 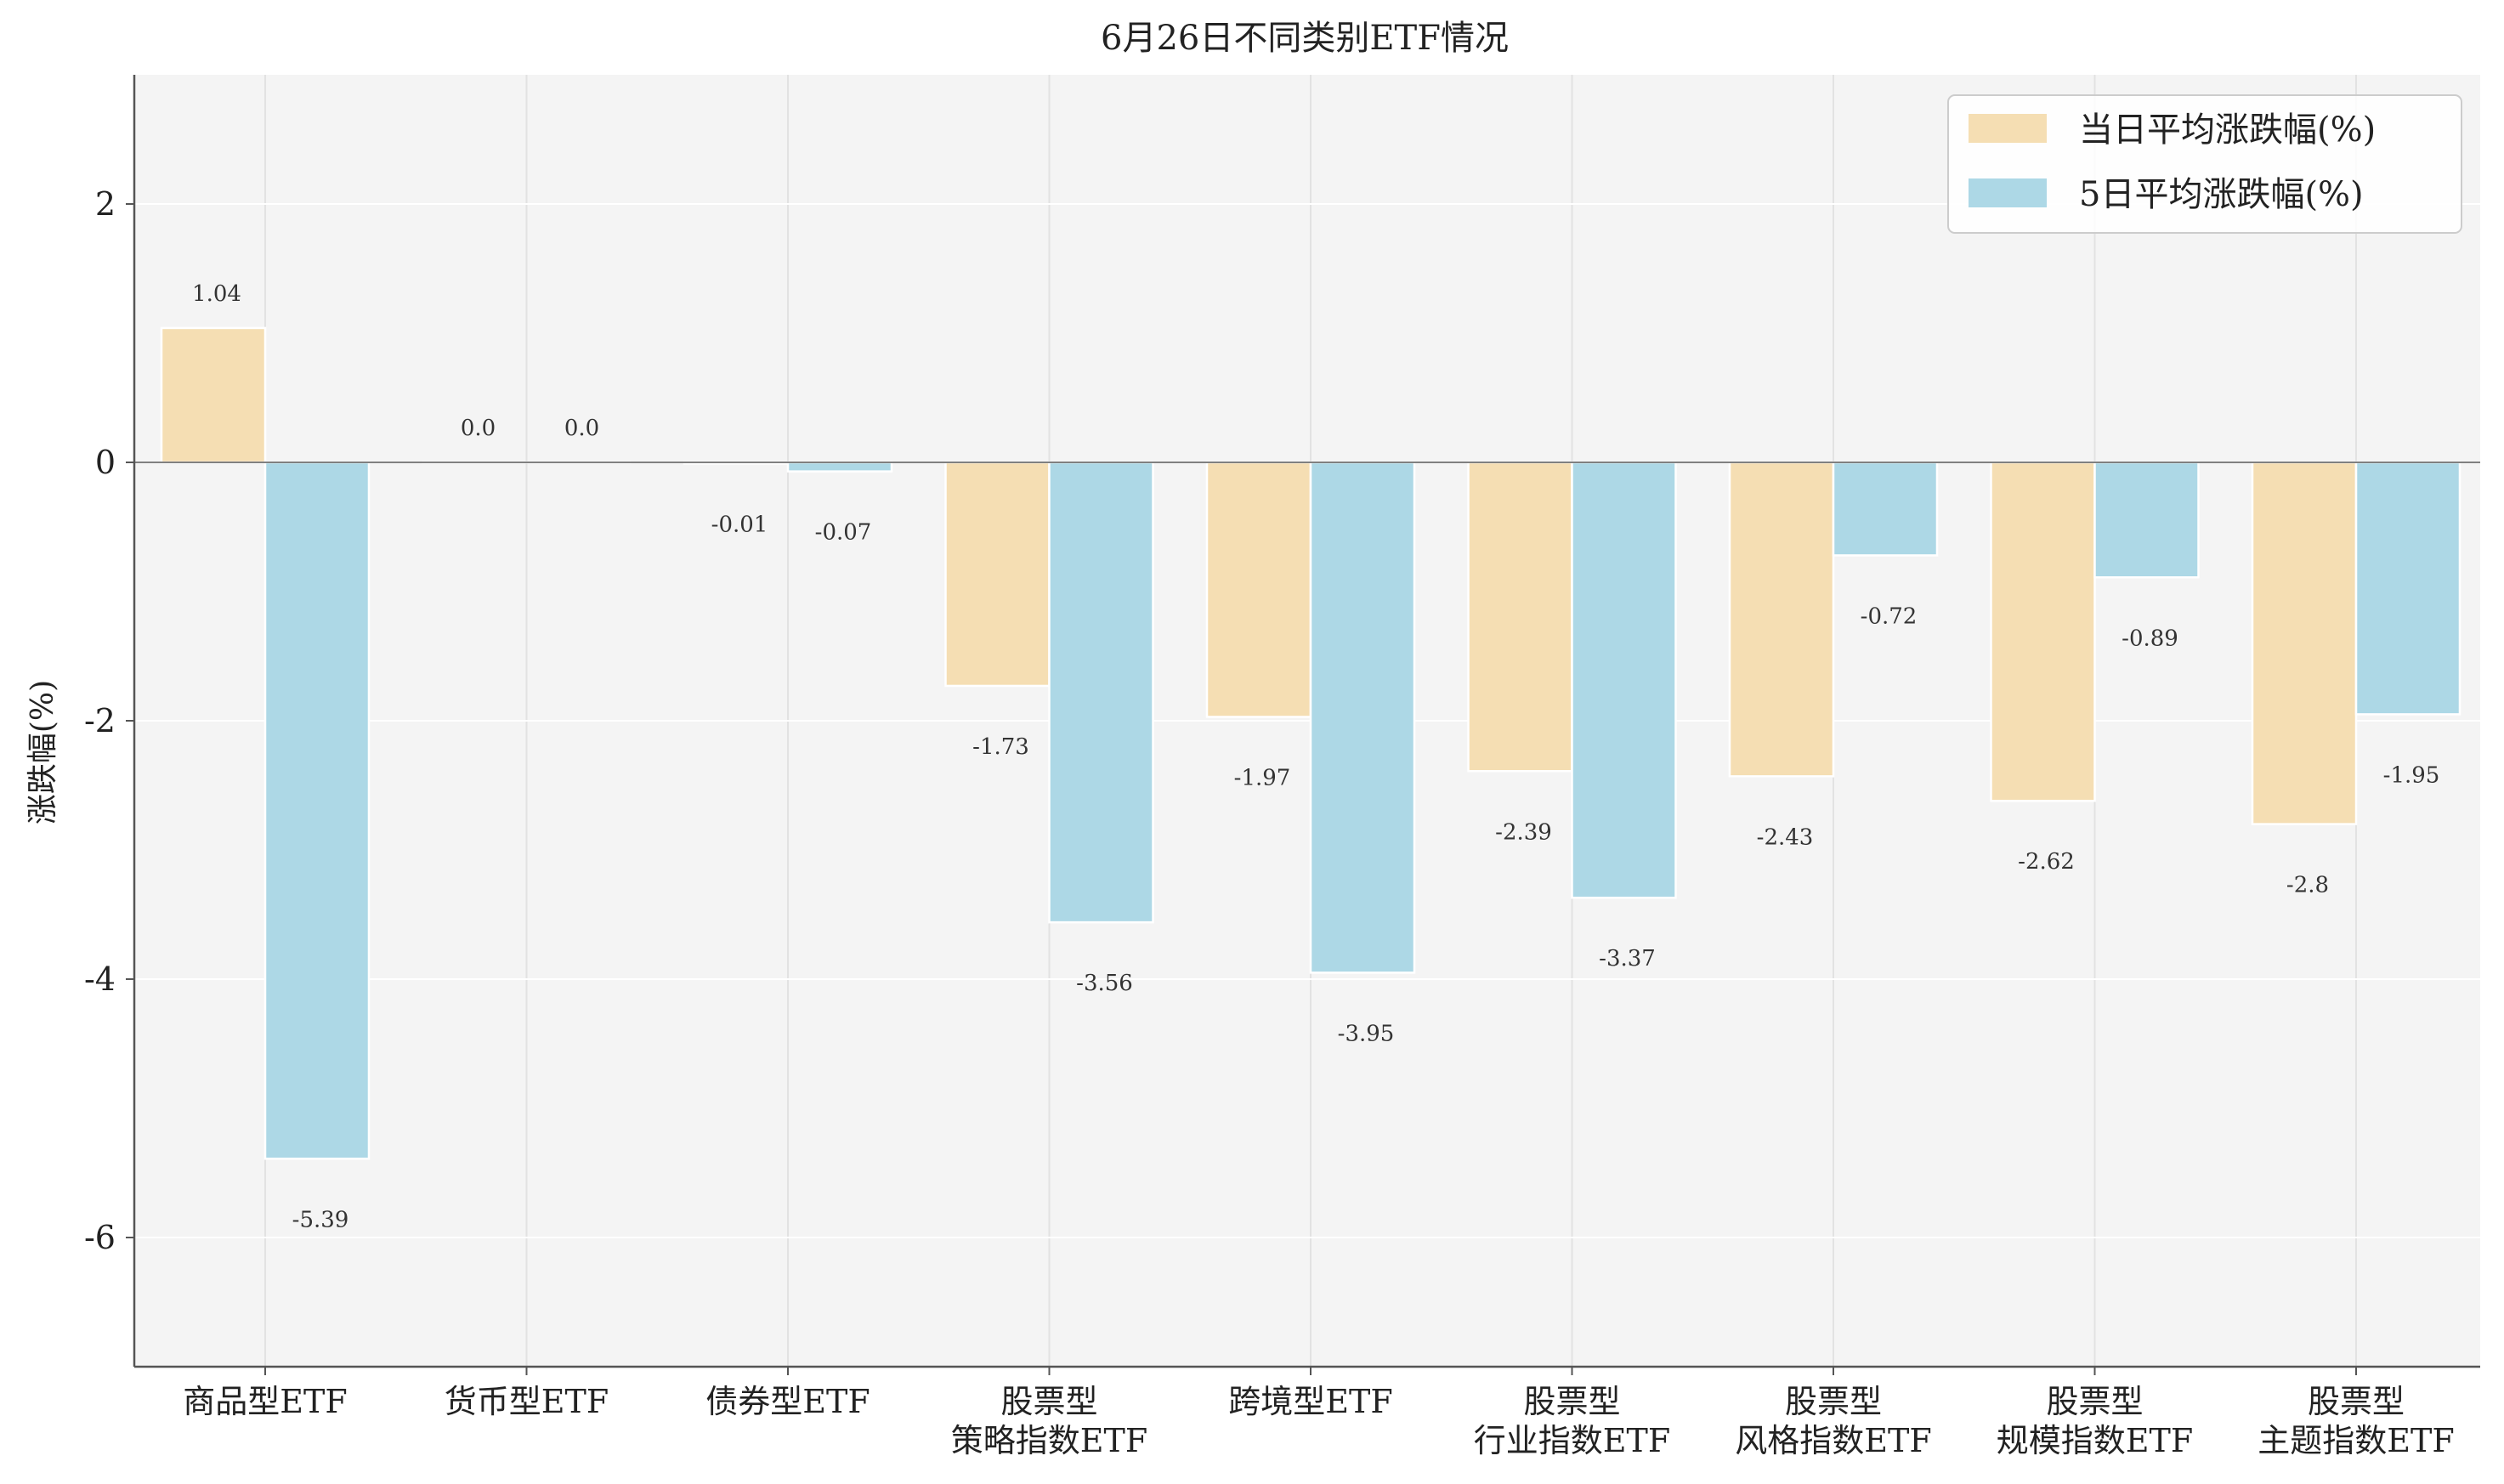 What do you see at coordinates (2356, 1440) in the screenshot?
I see `x-category-label: 主题指数ETF` at bounding box center [2356, 1440].